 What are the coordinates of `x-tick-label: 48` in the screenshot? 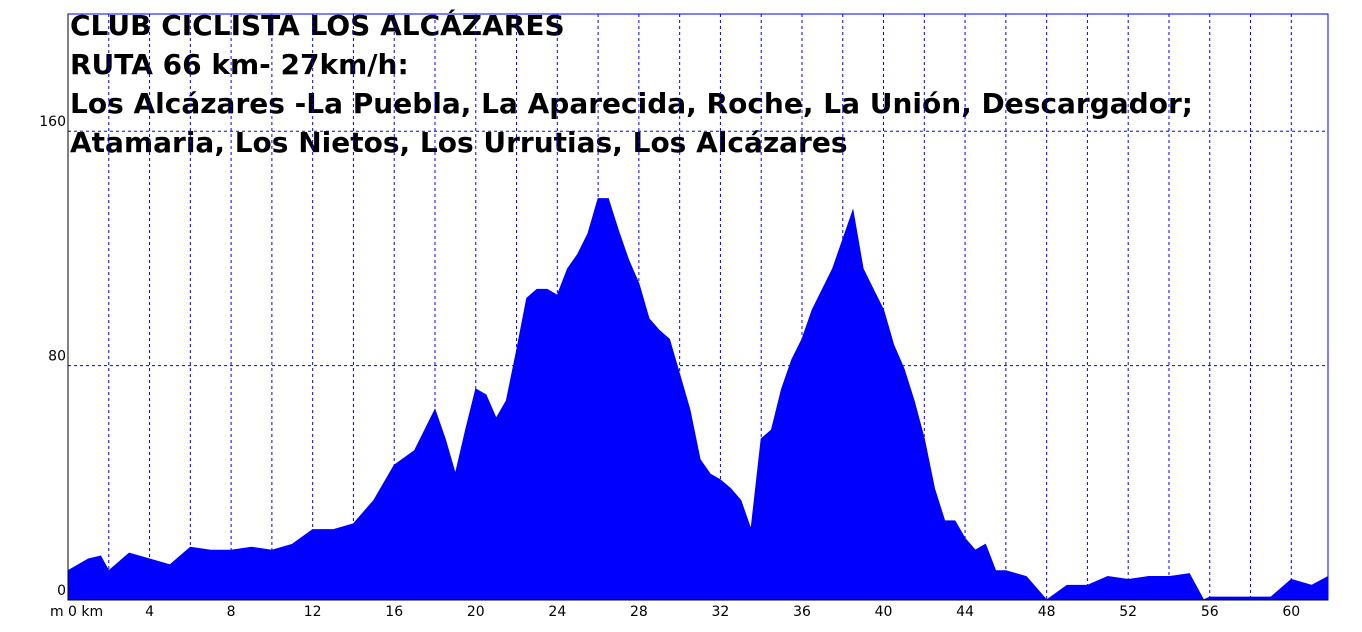 It's located at (1047, 612).